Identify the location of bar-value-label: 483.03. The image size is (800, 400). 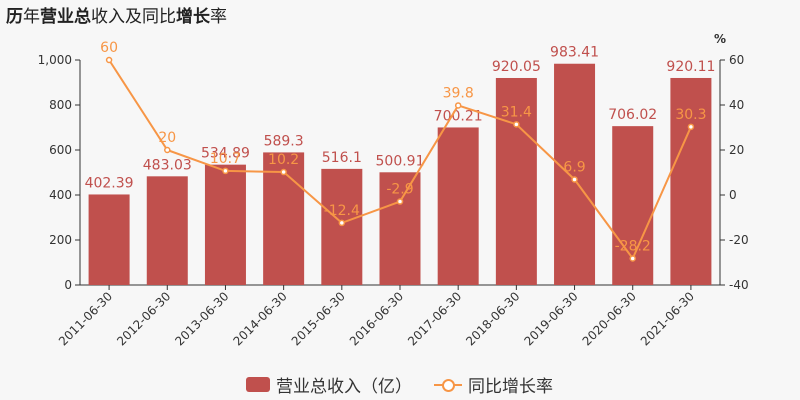
(167, 165).